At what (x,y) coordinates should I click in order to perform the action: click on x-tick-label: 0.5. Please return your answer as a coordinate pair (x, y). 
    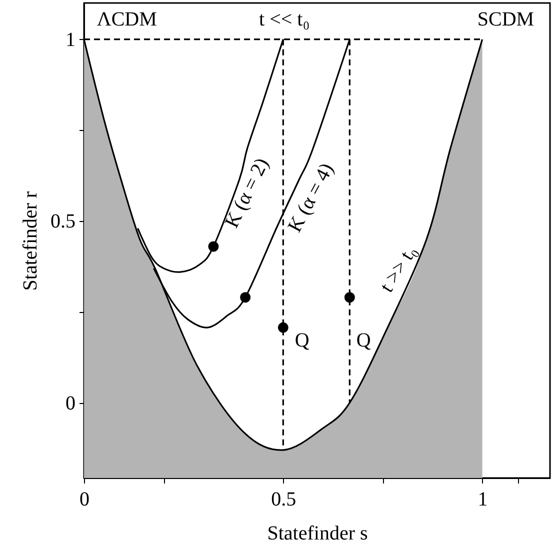
    Looking at the image, I should click on (283, 499).